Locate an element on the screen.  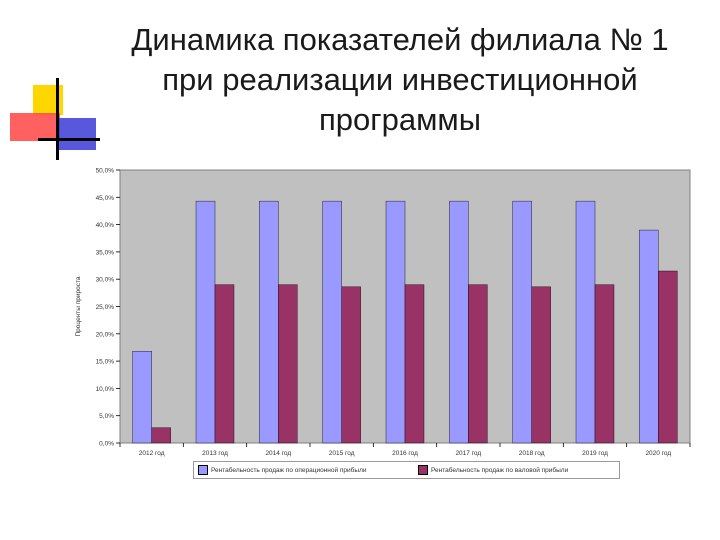
x-tick-label: 2017 год is located at coordinates (468, 453).